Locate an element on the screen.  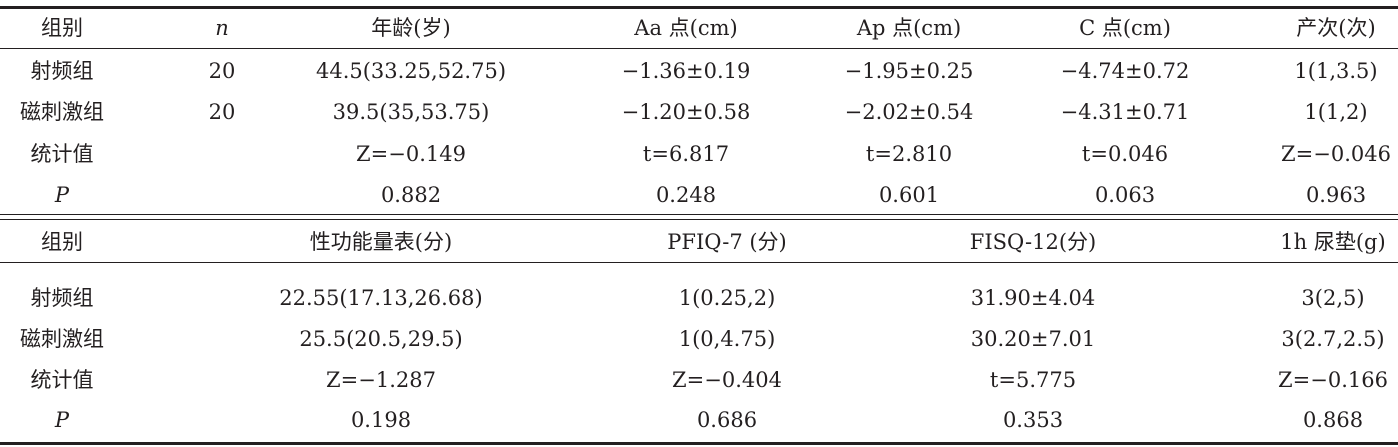
table2-row-p: P 0.198 0.686 0.353 0.868 is located at coordinates (699, 420).